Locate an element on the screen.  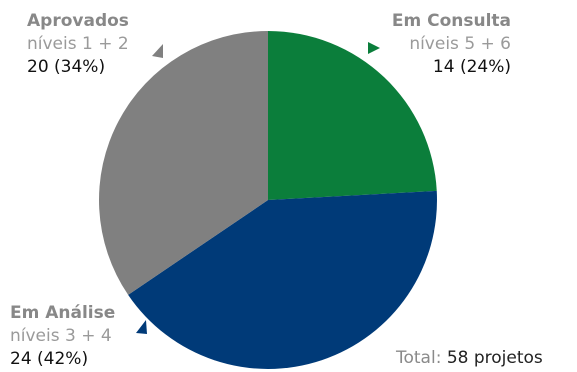
label-em-consulta: Em Consulta níveis 5 + 6 14 (24%) is located at coordinates (451, 44).